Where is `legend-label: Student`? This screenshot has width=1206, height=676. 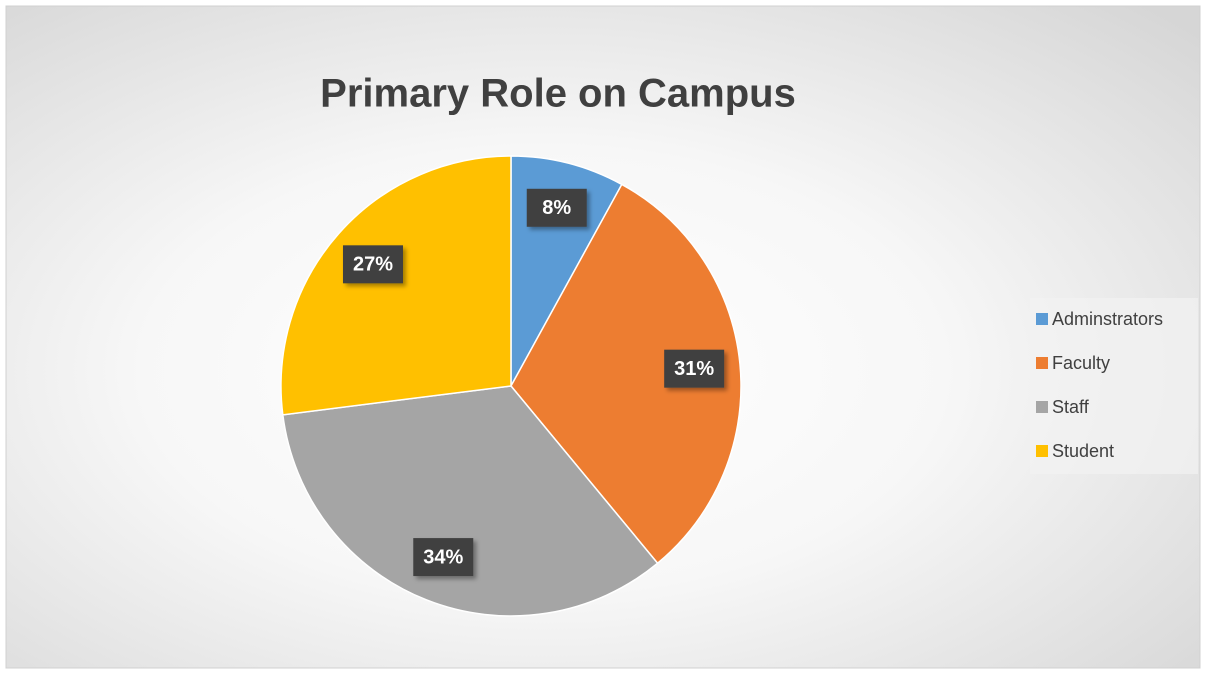 legend-label: Student is located at coordinates (1083, 451).